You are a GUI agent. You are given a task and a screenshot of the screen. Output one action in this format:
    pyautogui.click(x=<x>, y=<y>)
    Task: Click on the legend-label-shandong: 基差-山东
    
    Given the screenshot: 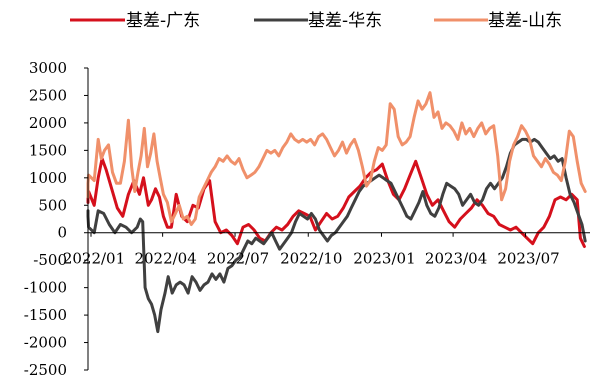 What is the action you would take?
    pyautogui.click(x=525, y=21)
    